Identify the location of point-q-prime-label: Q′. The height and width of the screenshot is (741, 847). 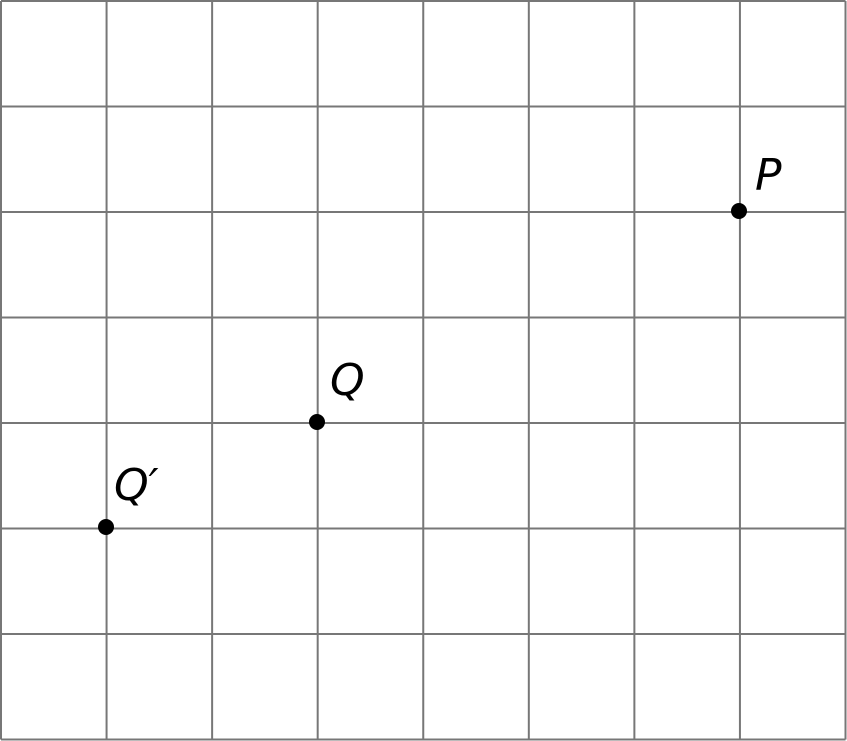
(136, 485).